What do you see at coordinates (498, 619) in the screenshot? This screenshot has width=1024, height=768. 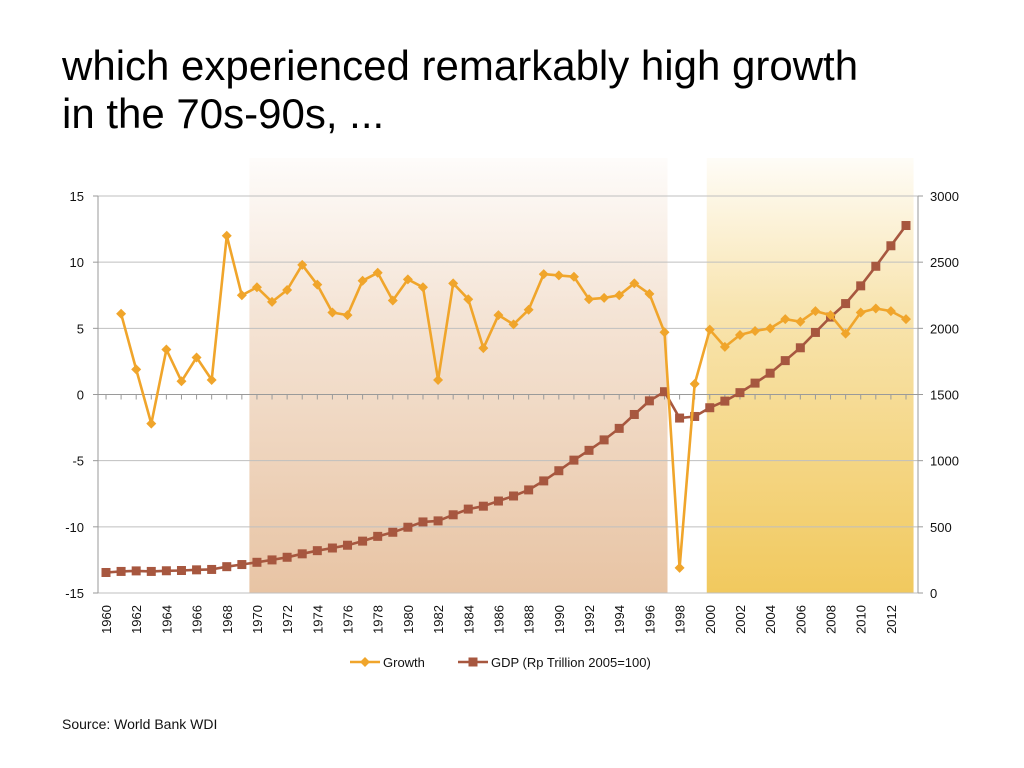 I see `x-tick-label: 1986` at bounding box center [498, 619].